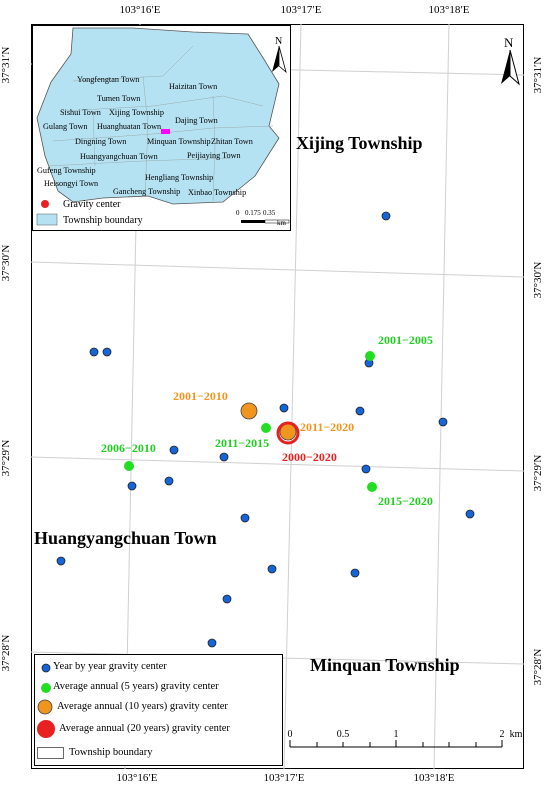 This screenshot has width=550, height=797. I want to click on scale-unit: km, so click(516, 734).